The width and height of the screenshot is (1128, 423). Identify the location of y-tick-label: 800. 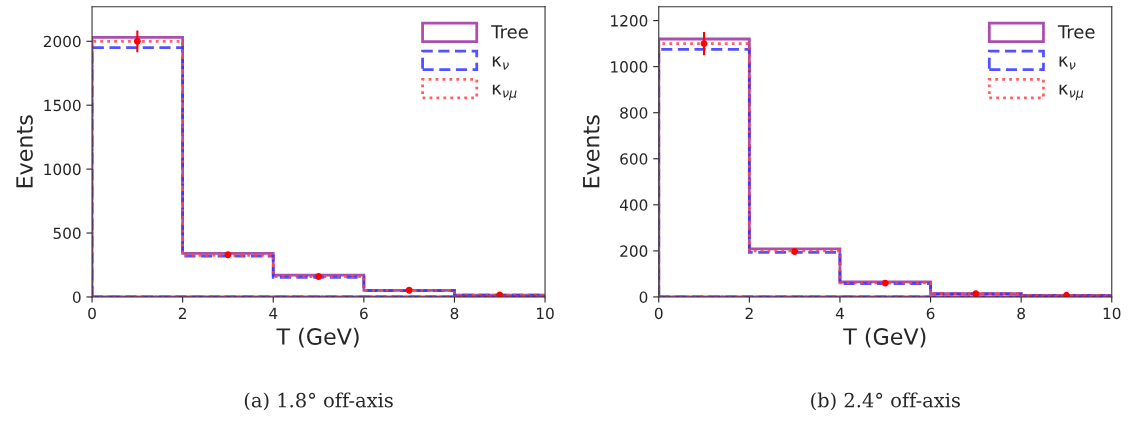
(634, 113).